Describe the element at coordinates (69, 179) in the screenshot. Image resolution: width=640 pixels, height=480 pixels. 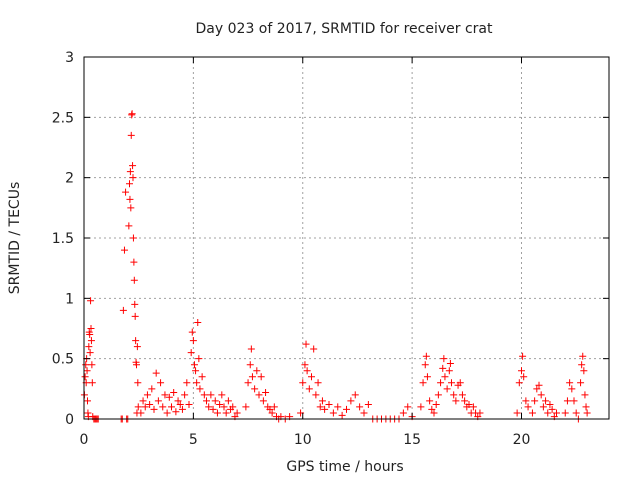
I see `y-tick-label: 2` at that location.